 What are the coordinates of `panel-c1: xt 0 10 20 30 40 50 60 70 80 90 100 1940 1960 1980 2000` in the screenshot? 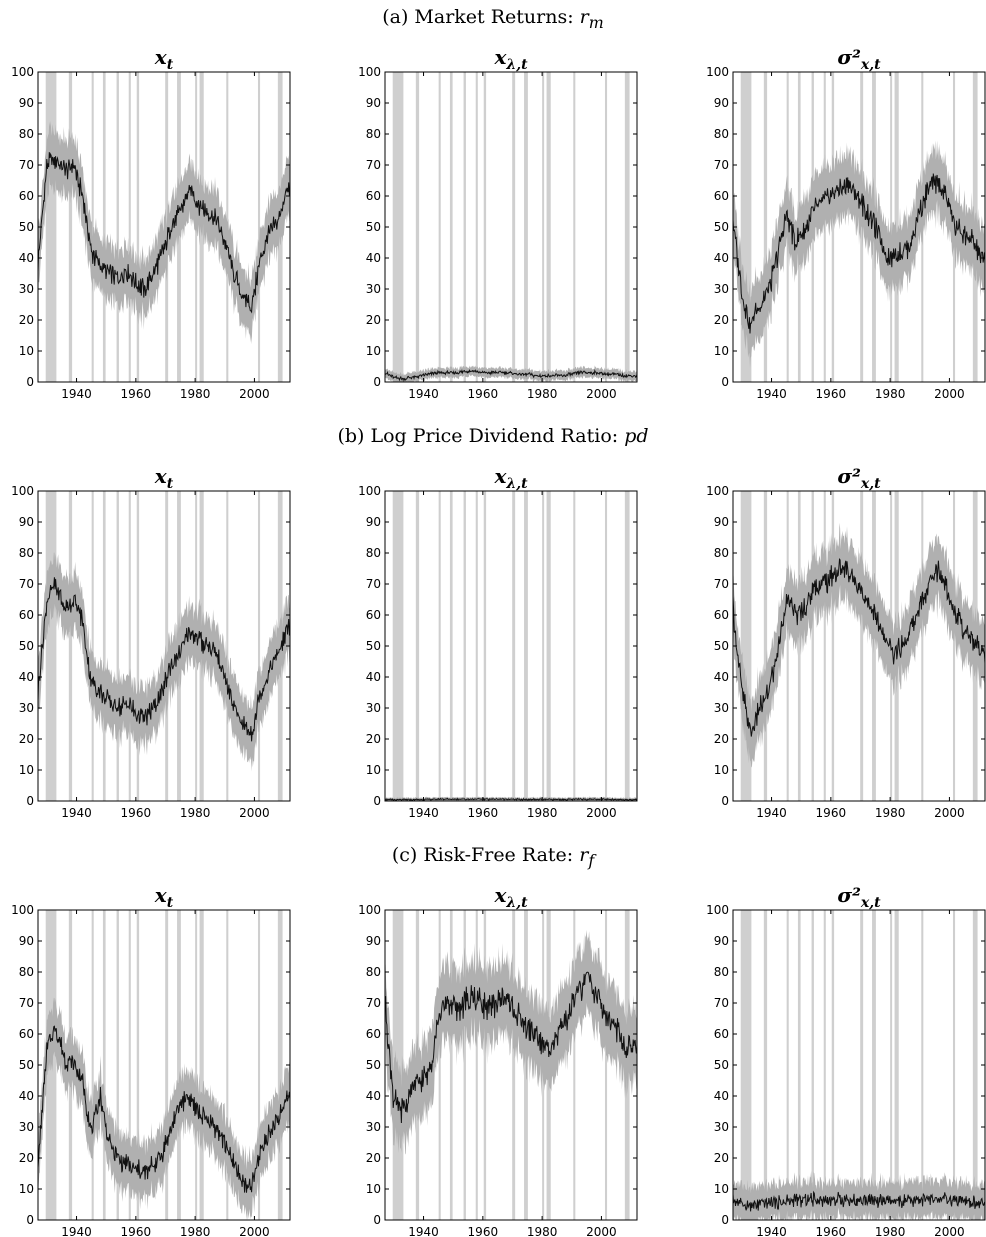 It's located at (151, 1060).